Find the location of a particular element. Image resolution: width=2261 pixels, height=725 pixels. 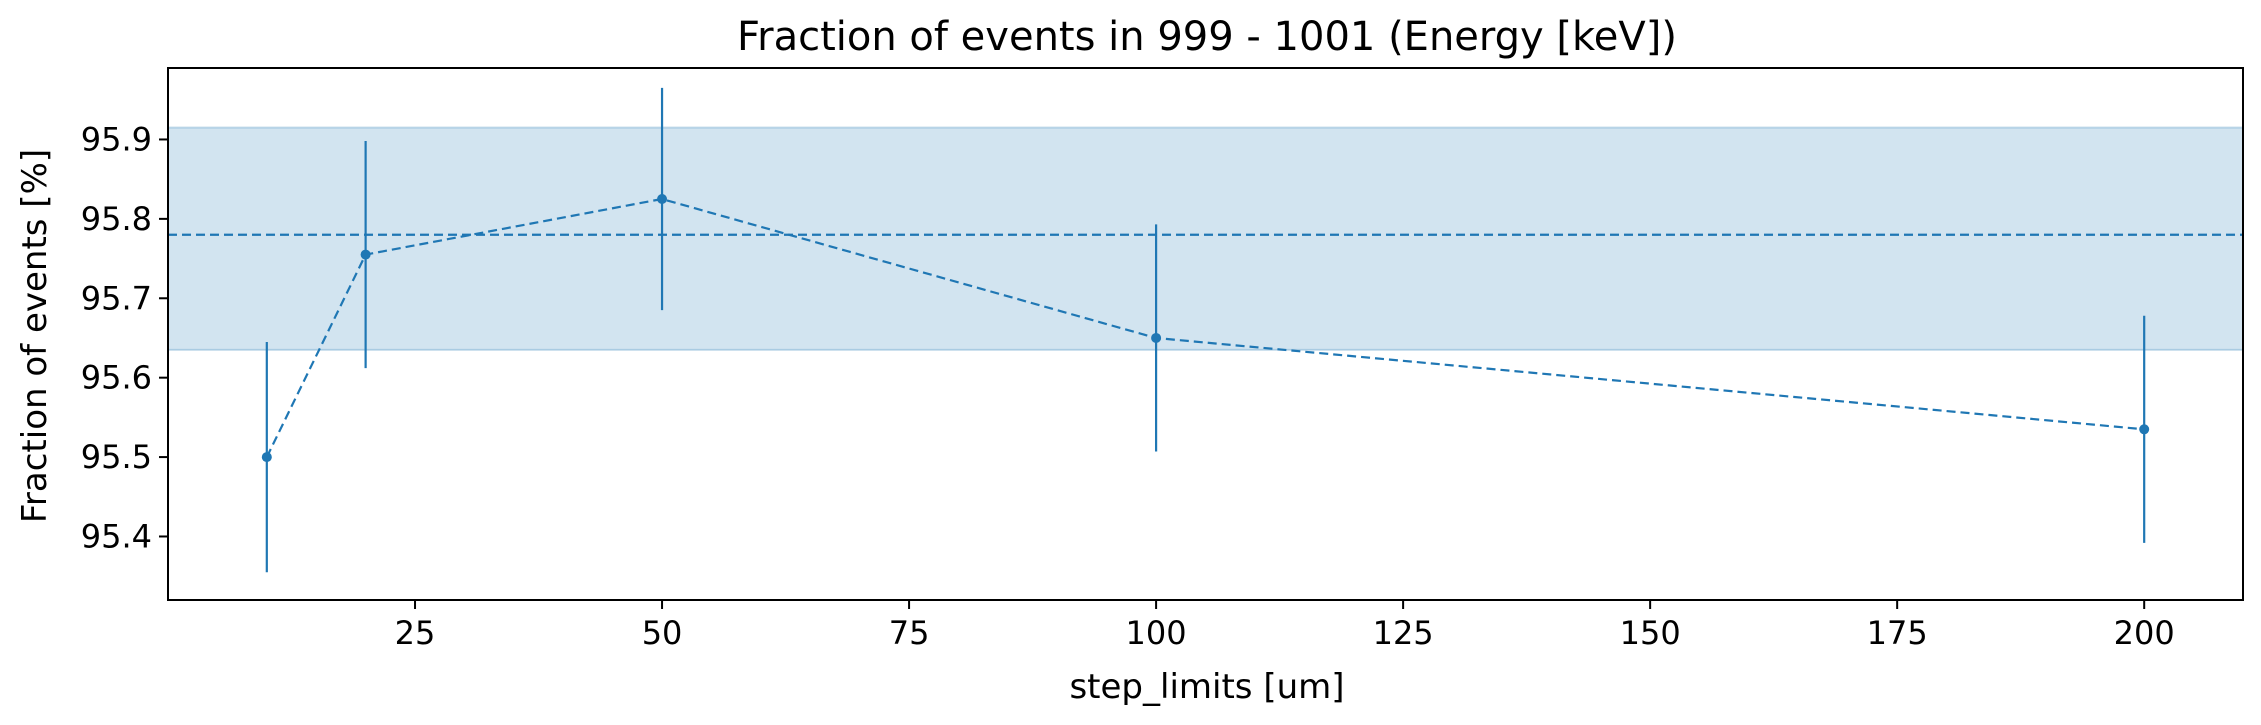

y-tick-label: 95.6 is located at coordinates (116, 378).